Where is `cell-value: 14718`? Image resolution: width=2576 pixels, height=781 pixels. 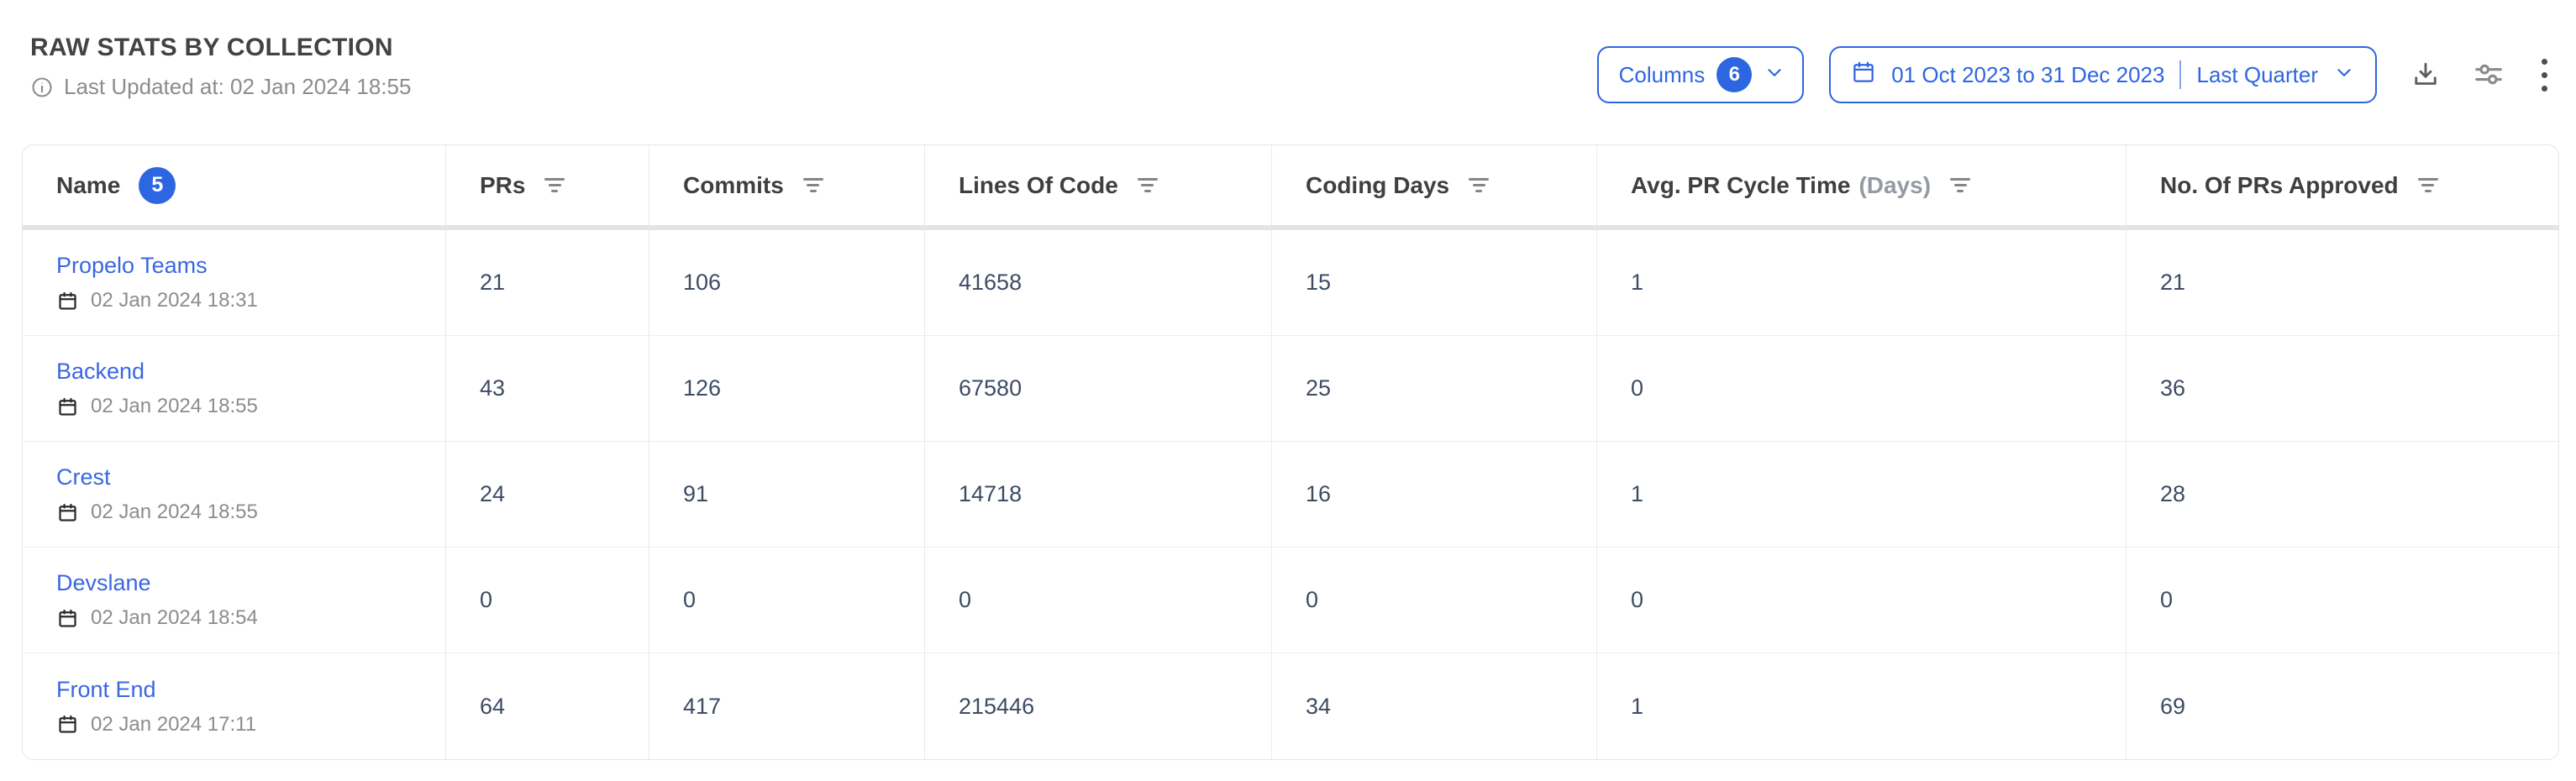
cell-value: 14718 is located at coordinates (991, 493).